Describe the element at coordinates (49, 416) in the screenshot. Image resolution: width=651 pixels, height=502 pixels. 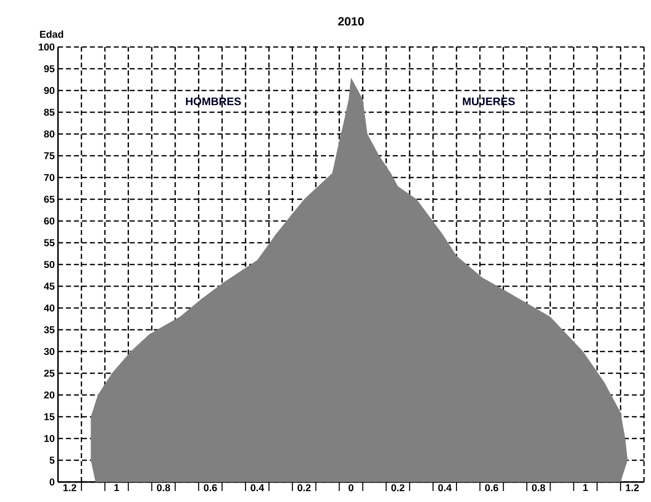
I see `y-tick-label: 15` at that location.